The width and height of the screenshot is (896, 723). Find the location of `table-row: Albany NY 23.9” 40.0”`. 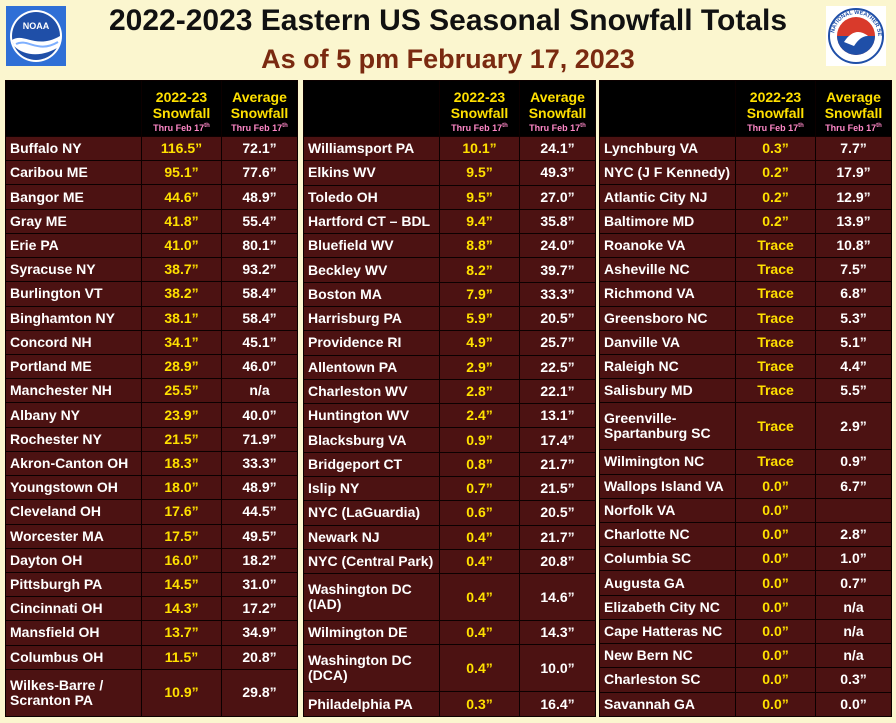

table-row: Albany NY 23.9” 40.0” is located at coordinates (151, 415).